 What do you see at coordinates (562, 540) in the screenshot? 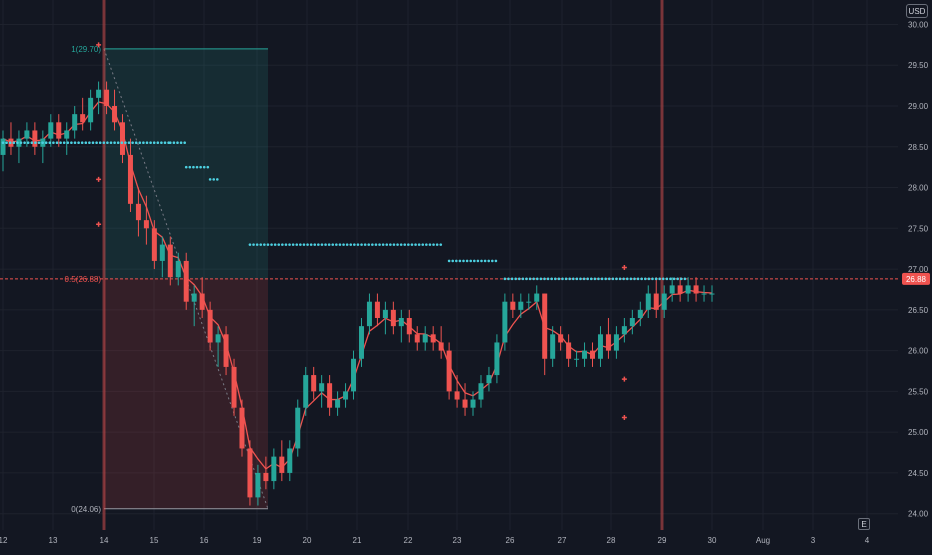
I see `time-tick-label: 27` at bounding box center [562, 540].